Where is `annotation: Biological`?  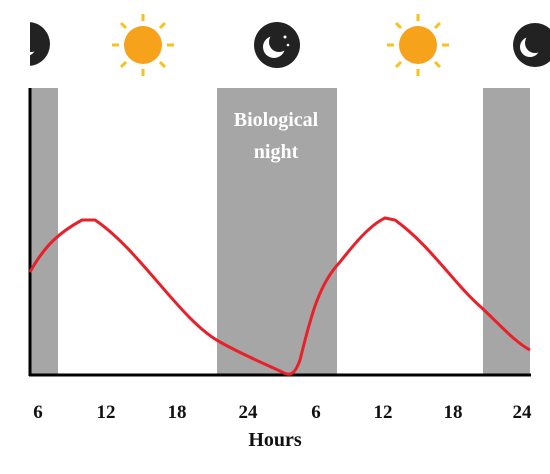
annotation: Biological is located at coordinates (276, 120).